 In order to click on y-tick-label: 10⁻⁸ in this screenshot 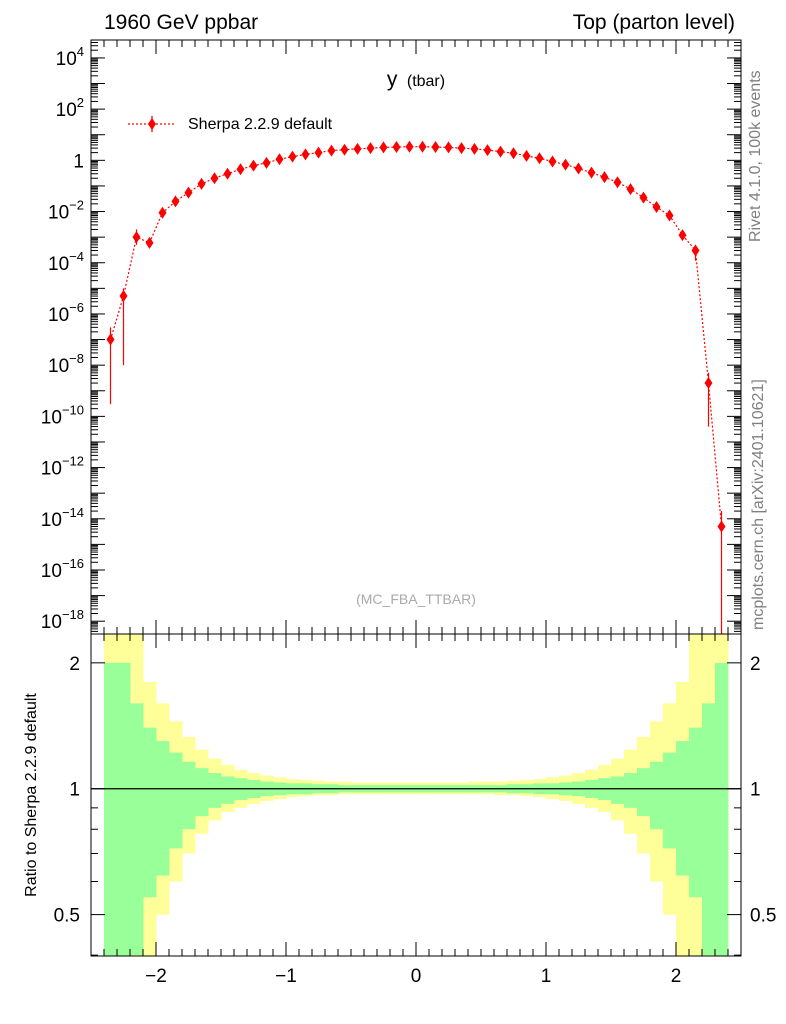, I will do `click(66, 364)`.